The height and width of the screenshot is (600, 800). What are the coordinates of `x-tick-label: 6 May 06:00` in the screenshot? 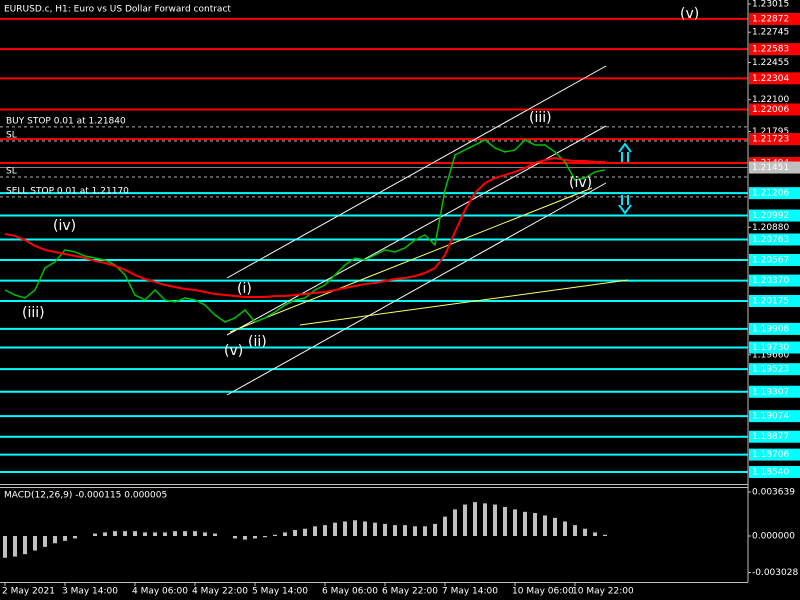 It's located at (350, 592).